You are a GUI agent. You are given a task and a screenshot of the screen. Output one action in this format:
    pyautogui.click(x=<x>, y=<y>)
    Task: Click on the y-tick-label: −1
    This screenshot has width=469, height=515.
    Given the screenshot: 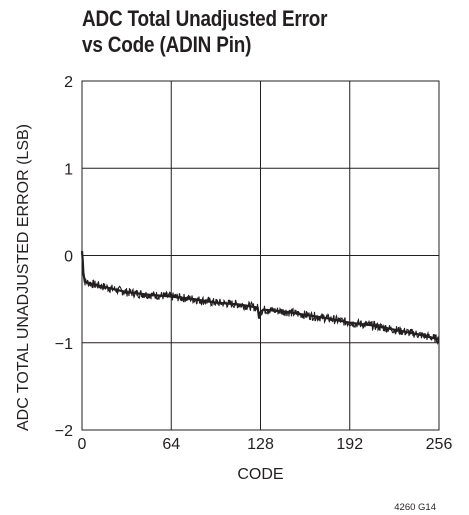 What is the action you would take?
    pyautogui.click(x=64, y=344)
    